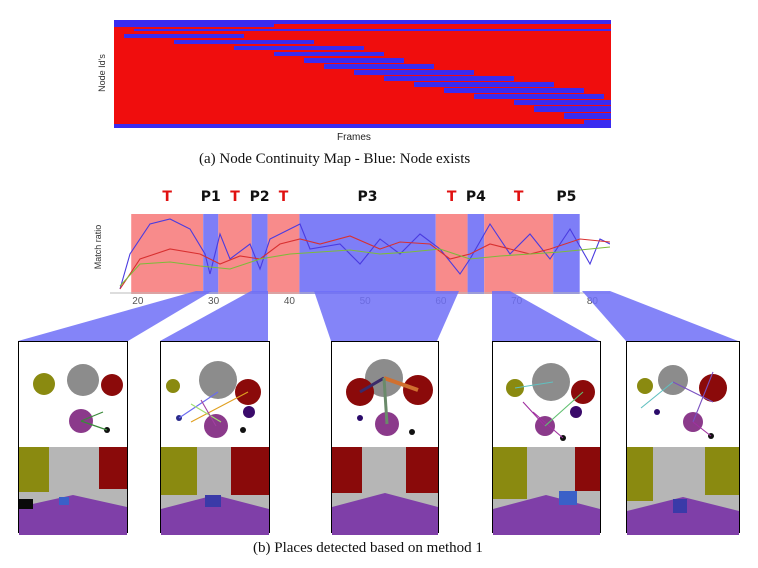  I want to click on caption-b: (b) Places detected based on method 1, so click(368, 548).